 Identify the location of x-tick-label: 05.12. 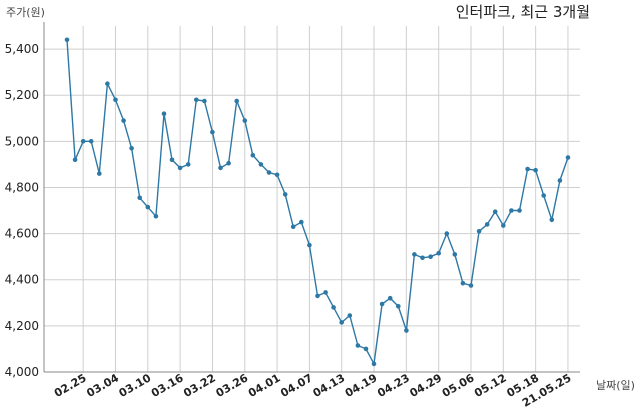
(490, 385).